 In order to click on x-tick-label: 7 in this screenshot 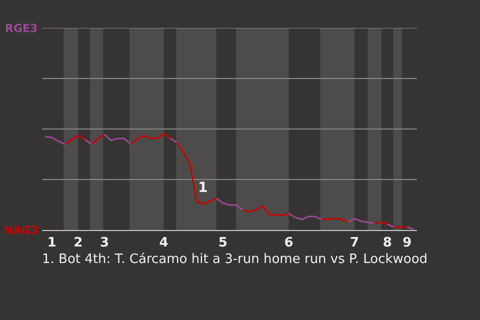, I will do `click(355, 243)`.